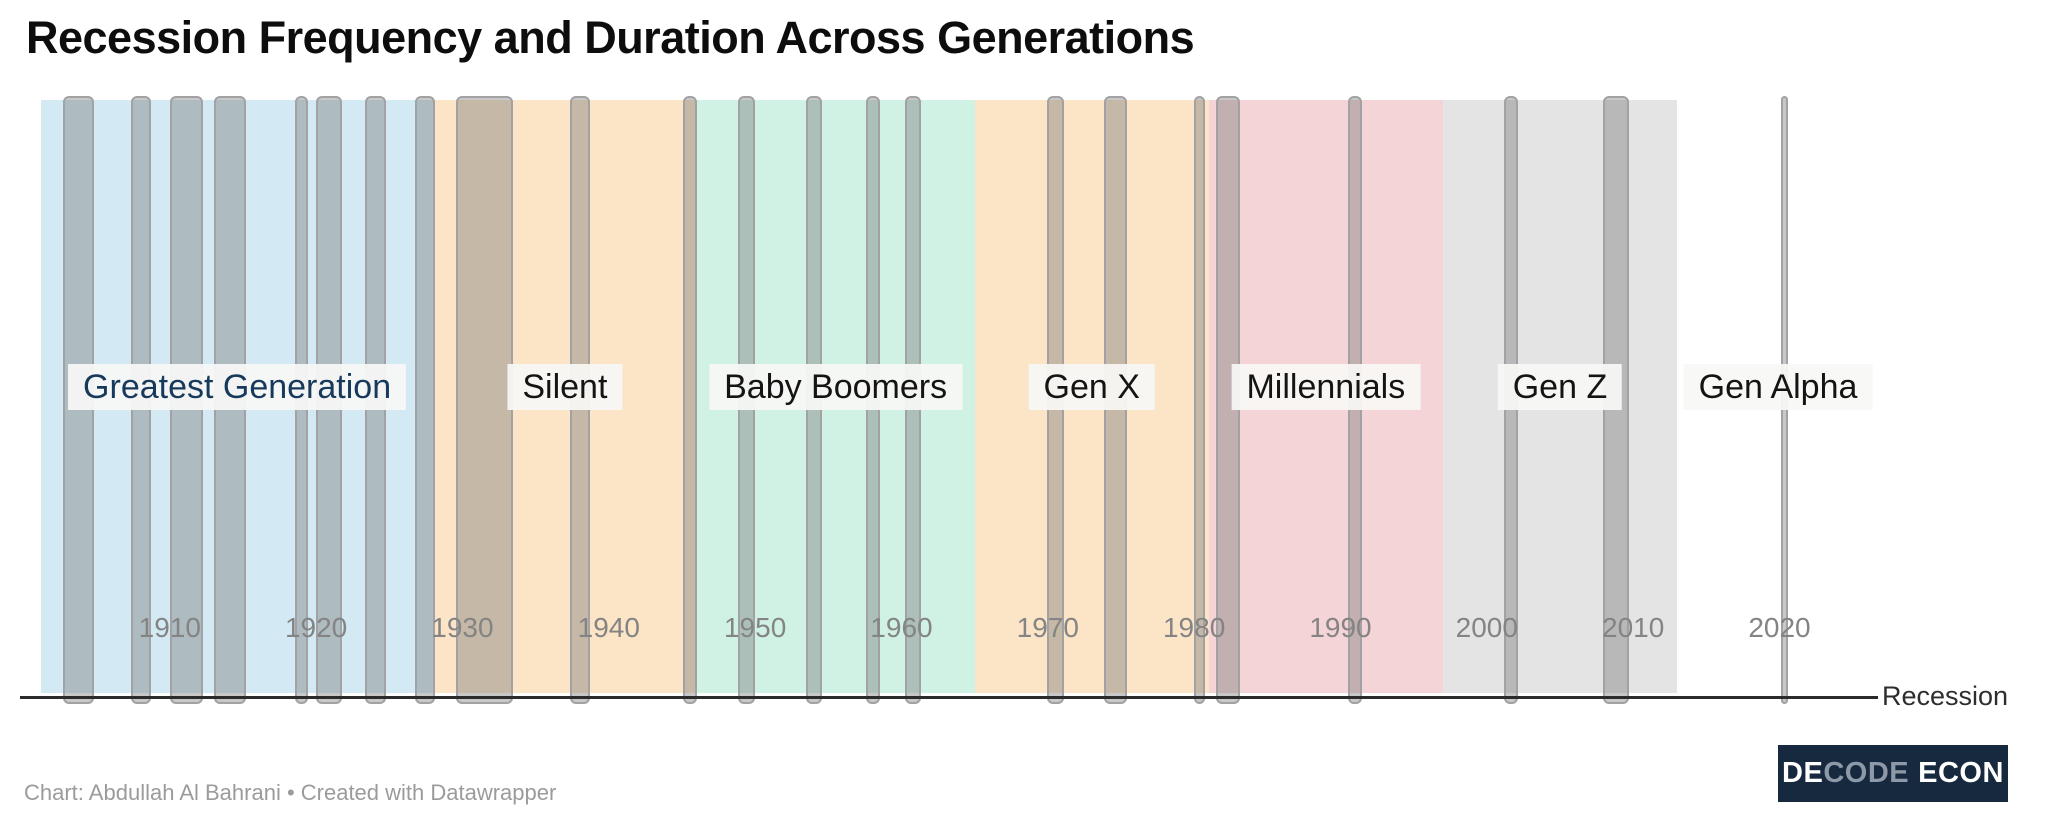 The image size is (2048, 822). Describe the element at coordinates (462, 627) in the screenshot. I see `axis-tick-label-1930: 1930` at that location.